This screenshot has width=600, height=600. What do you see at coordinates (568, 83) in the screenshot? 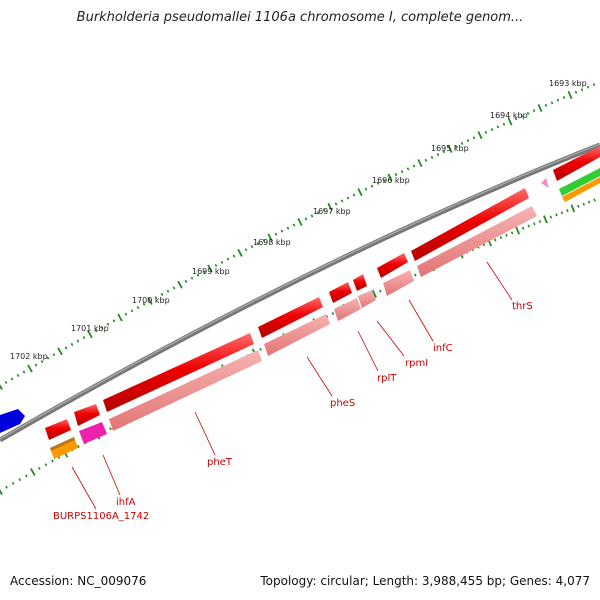
I see `scale-label: 1693 kbp` at bounding box center [568, 83].